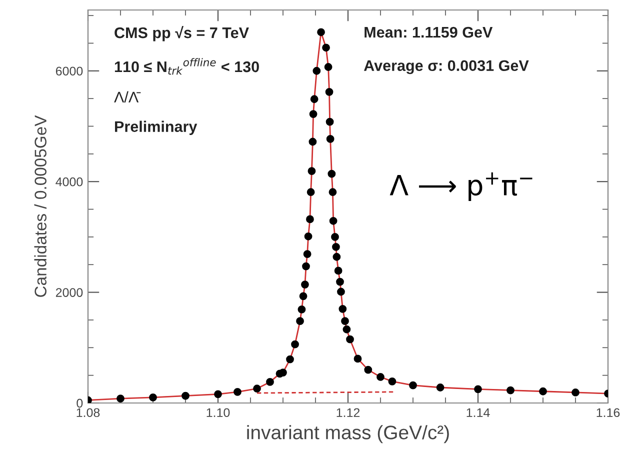  I want to click on x-tick-label: 1.12, so click(348, 412).